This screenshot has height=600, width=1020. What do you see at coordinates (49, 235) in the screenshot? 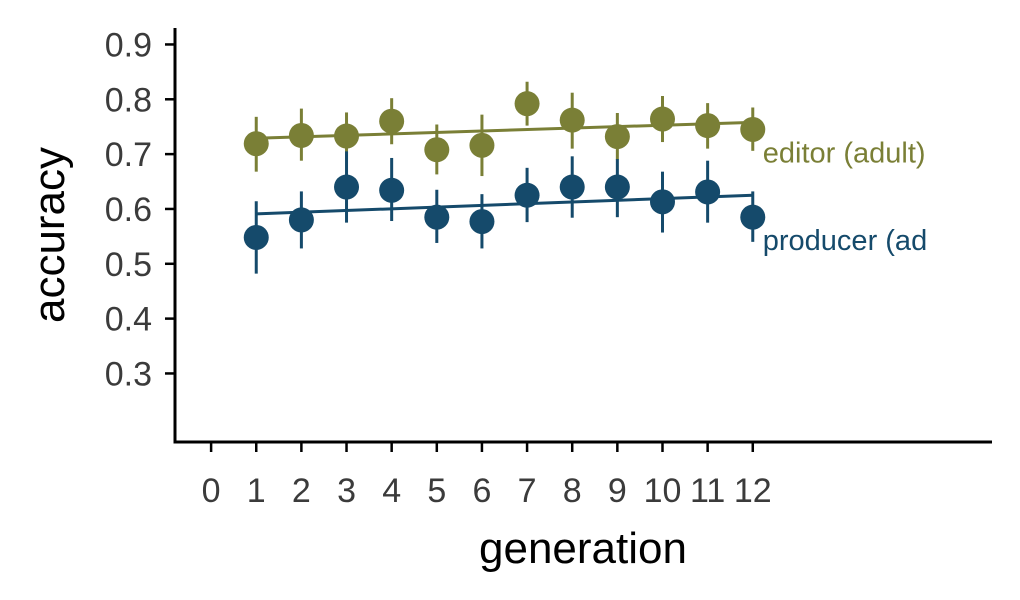
I see `y-axis-title: accuracy` at bounding box center [49, 235].